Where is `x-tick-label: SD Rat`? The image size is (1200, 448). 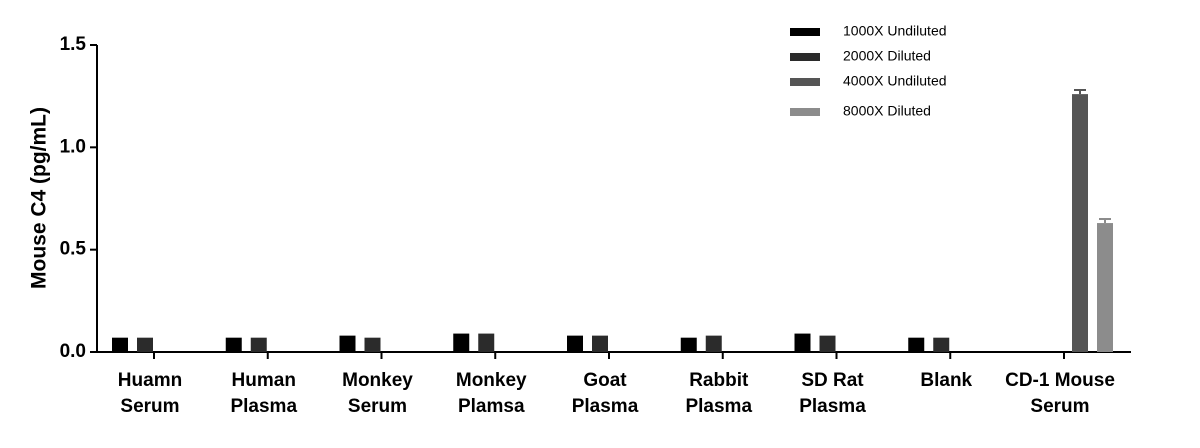 x-tick-label: SD Rat is located at coordinates (832, 380).